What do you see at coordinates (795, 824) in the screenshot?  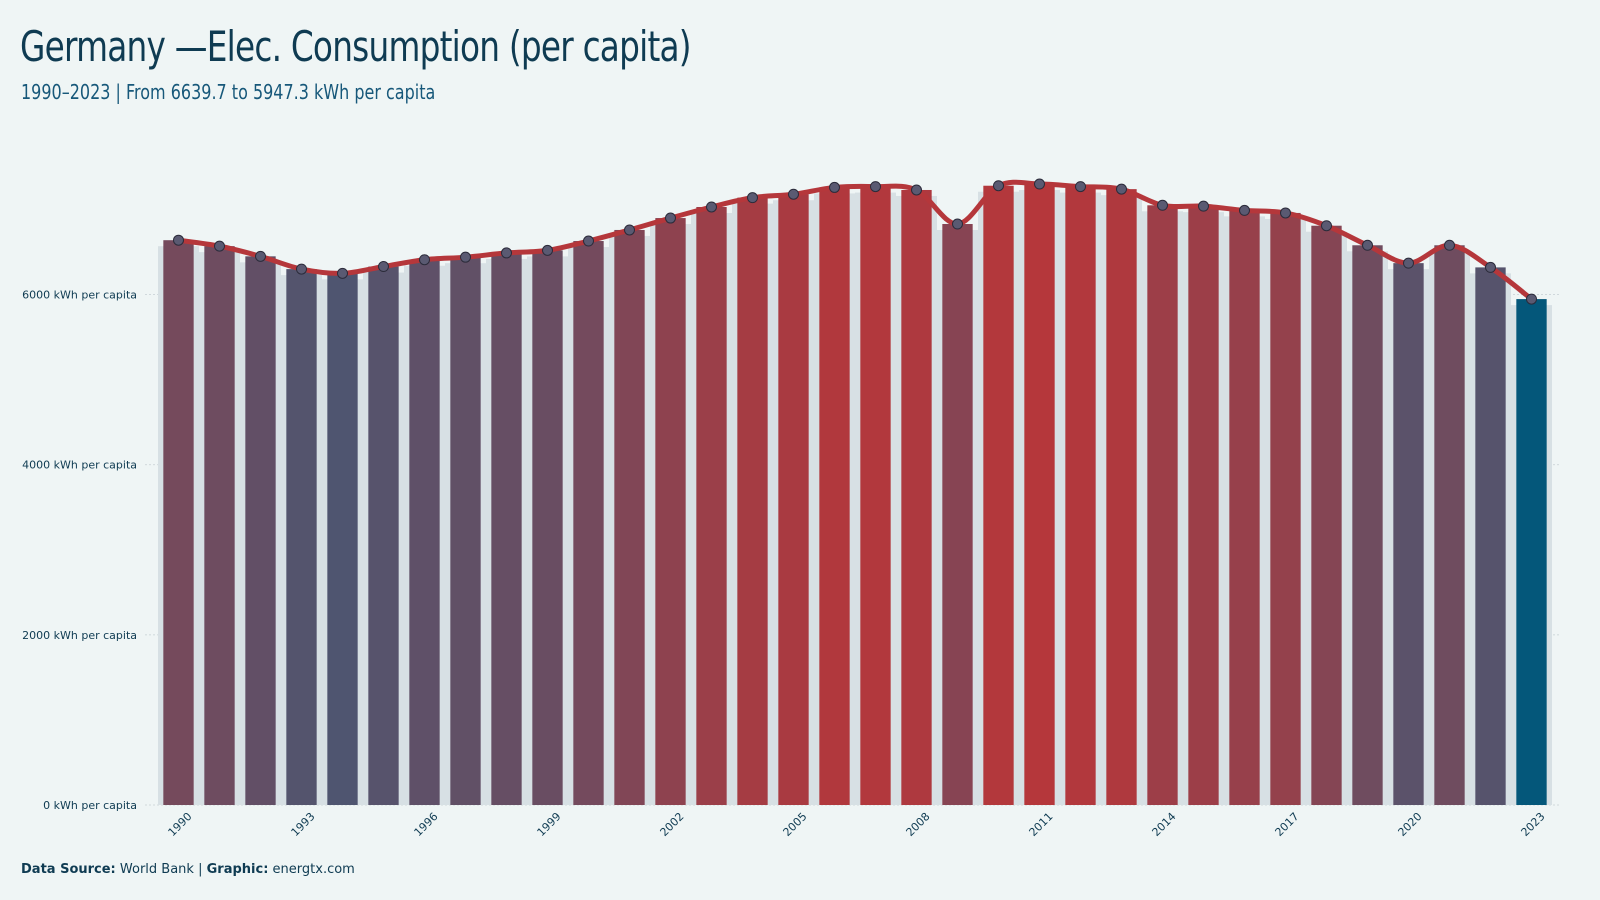 I see `x-tick-label: 2005` at bounding box center [795, 824].